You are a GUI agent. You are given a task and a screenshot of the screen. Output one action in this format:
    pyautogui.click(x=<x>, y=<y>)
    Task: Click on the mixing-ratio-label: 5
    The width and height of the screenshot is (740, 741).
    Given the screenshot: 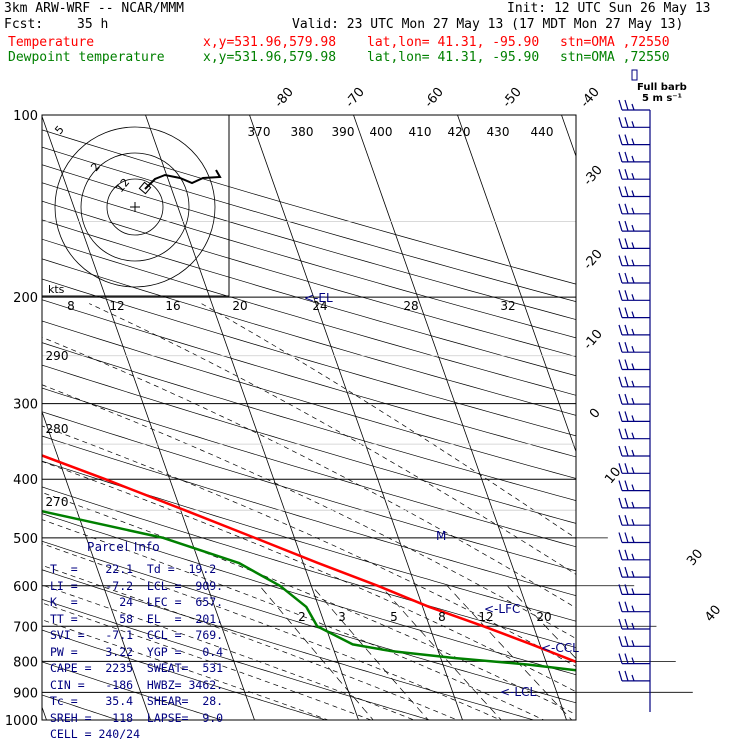 What is the action you would take?
    pyautogui.click(x=394, y=617)
    